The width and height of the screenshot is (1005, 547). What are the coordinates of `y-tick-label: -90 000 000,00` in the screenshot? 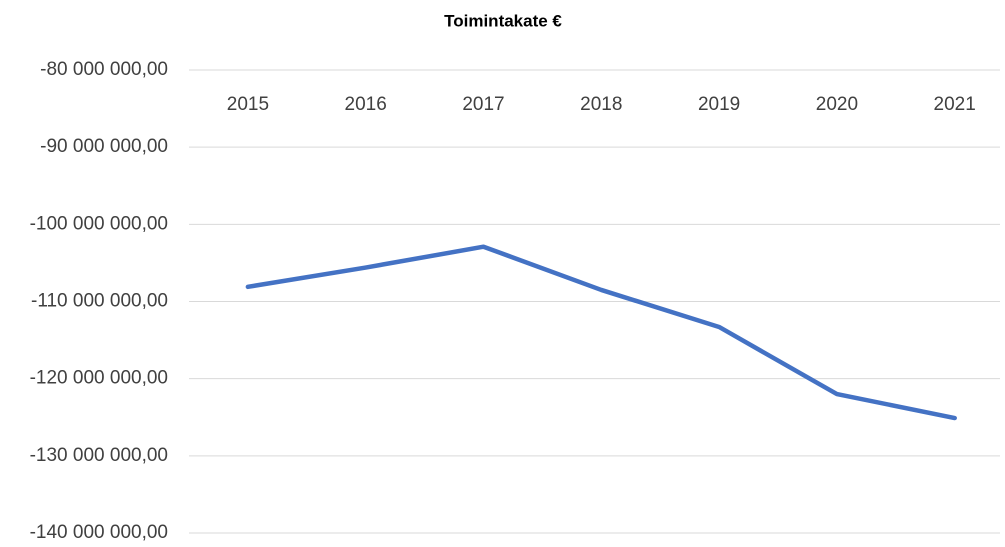 It's located at (104, 146).